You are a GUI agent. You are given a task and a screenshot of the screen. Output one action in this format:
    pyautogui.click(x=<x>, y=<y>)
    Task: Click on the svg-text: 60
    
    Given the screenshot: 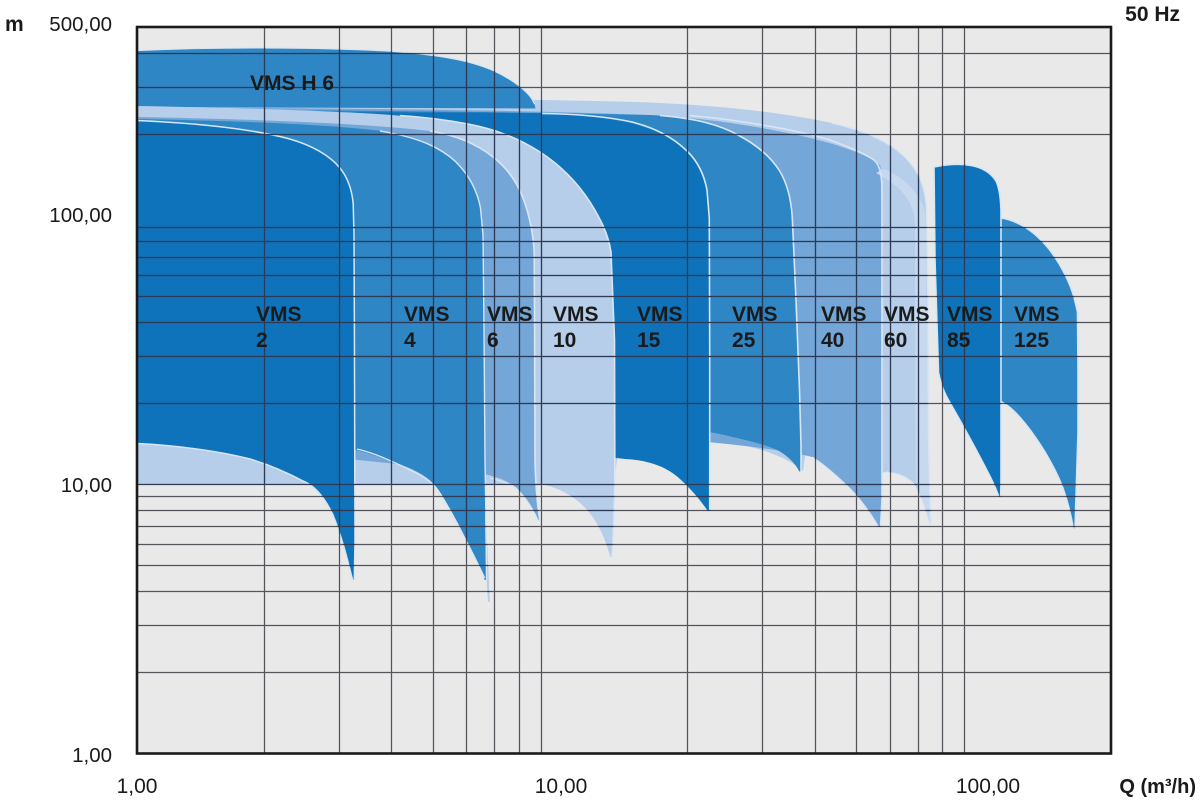 What is the action you would take?
    pyautogui.click(x=895, y=340)
    